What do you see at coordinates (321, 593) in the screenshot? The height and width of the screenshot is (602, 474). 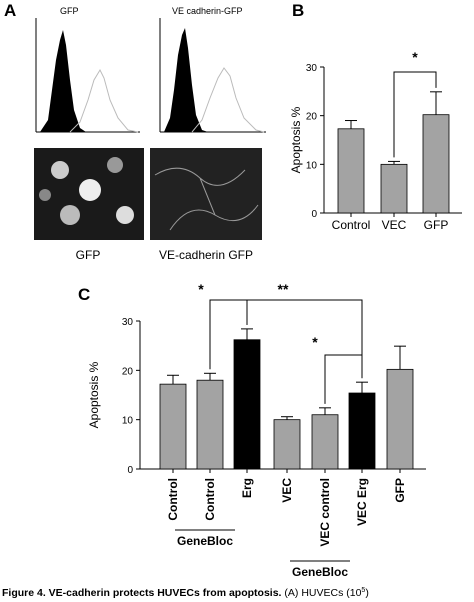 I see `caption-text: (A) HUVECs (10` at bounding box center [321, 593].